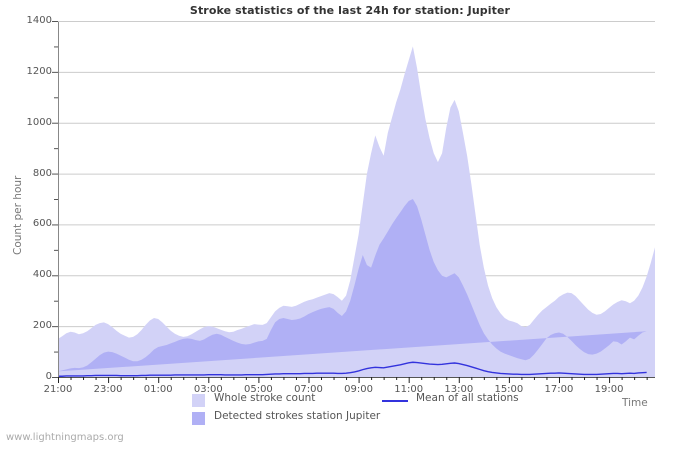 The image size is (700, 450). Describe the element at coordinates (258, 389) in the screenshot. I see `x-tick-label: 05:00` at that location.